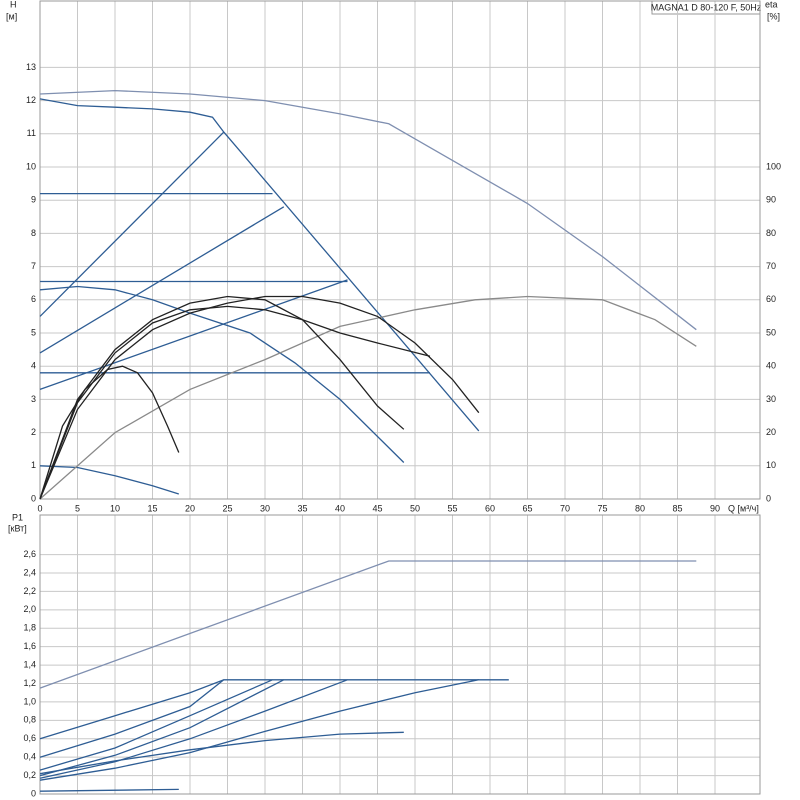 This screenshot has width=800, height=800. I want to click on y-tick-label: 0,2, so click(29, 775).